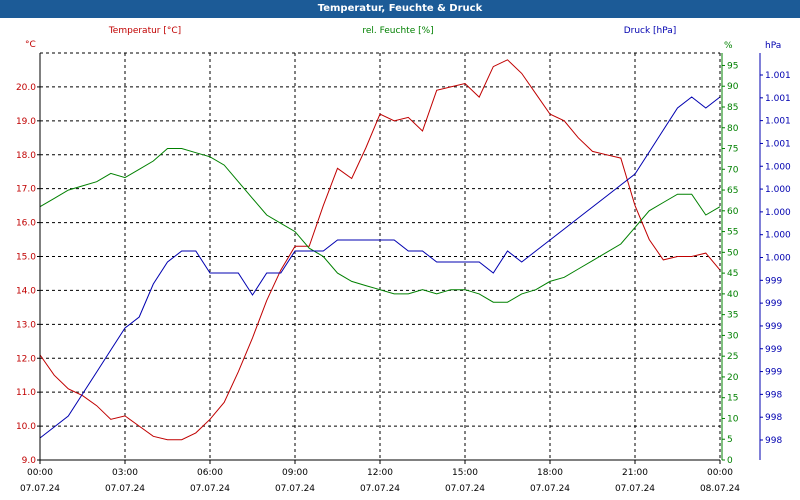 This screenshot has width=800, height=500. What do you see at coordinates (732, 357) in the screenshot?
I see `humidity-tick-label: 25` at bounding box center [732, 357].